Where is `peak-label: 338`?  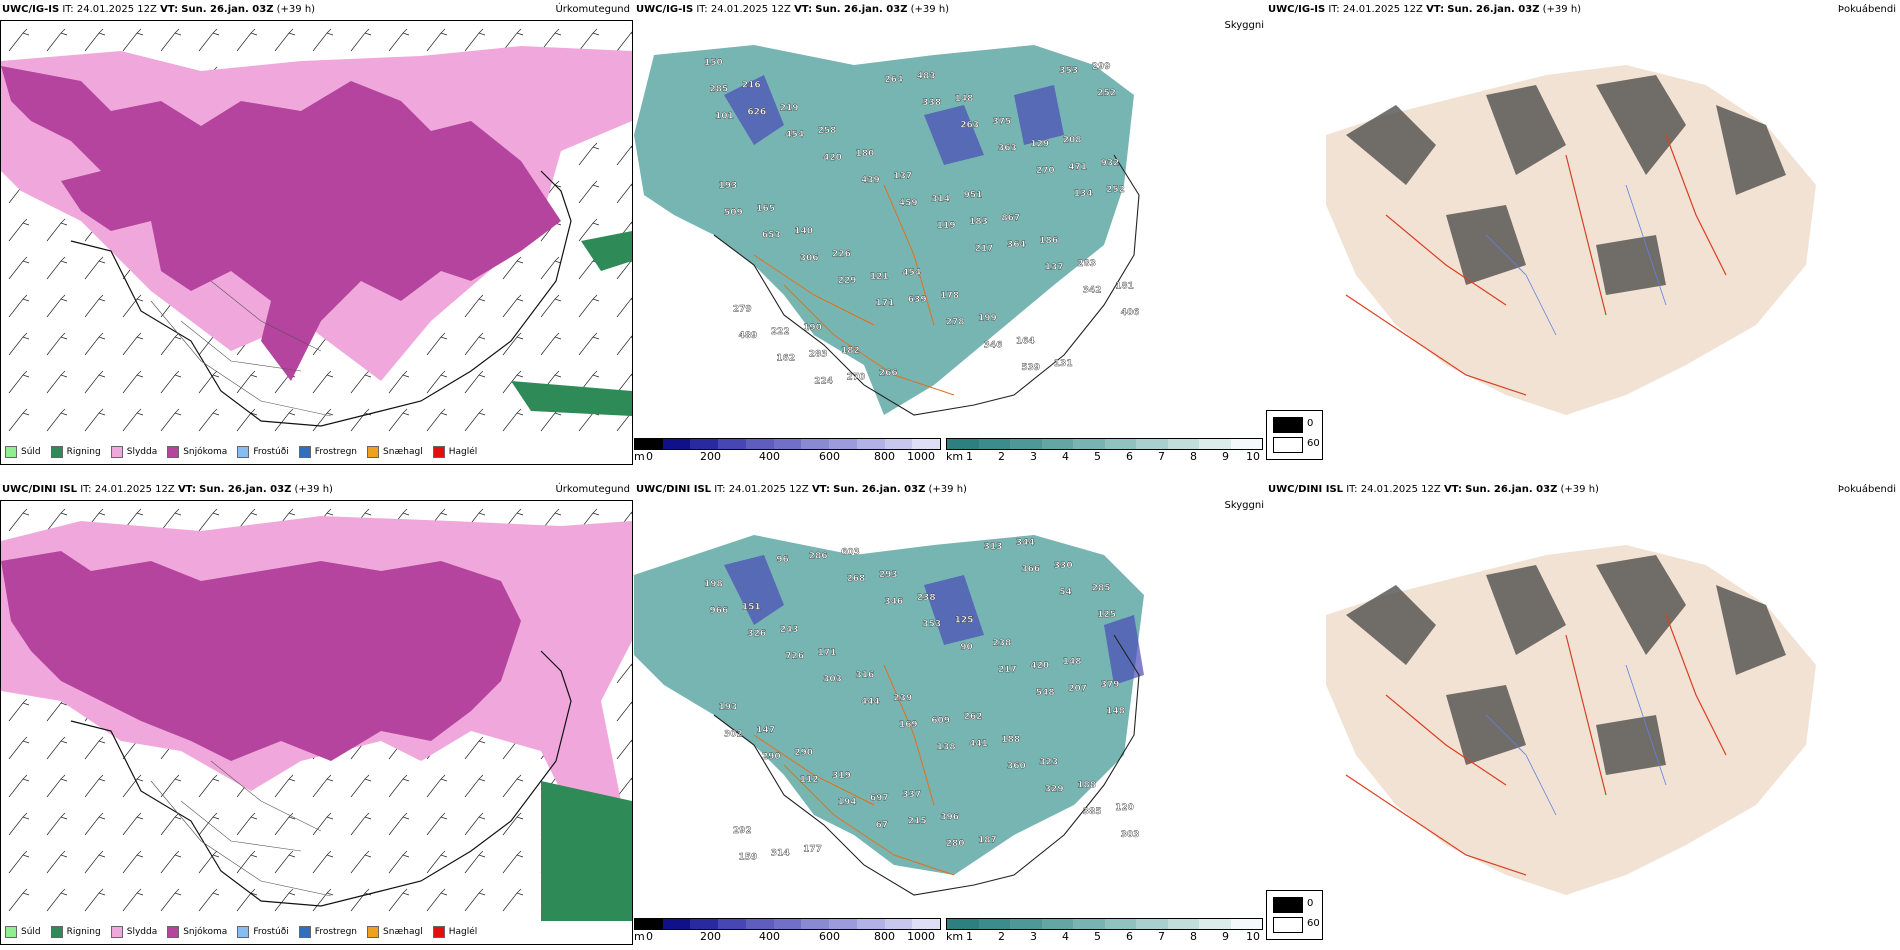
peak-label: 338 is located at coordinates (931, 103).